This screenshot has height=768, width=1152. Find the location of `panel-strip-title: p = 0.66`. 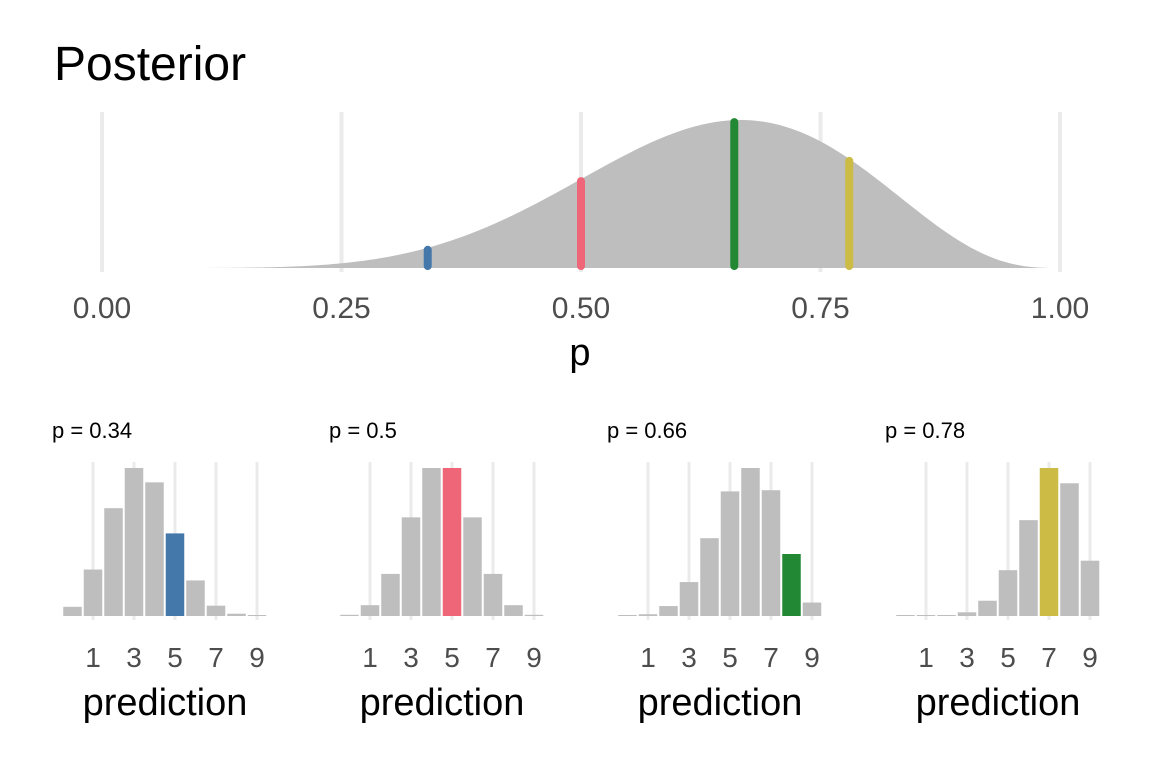

panel-strip-title: p = 0.66 is located at coordinates (647, 430).